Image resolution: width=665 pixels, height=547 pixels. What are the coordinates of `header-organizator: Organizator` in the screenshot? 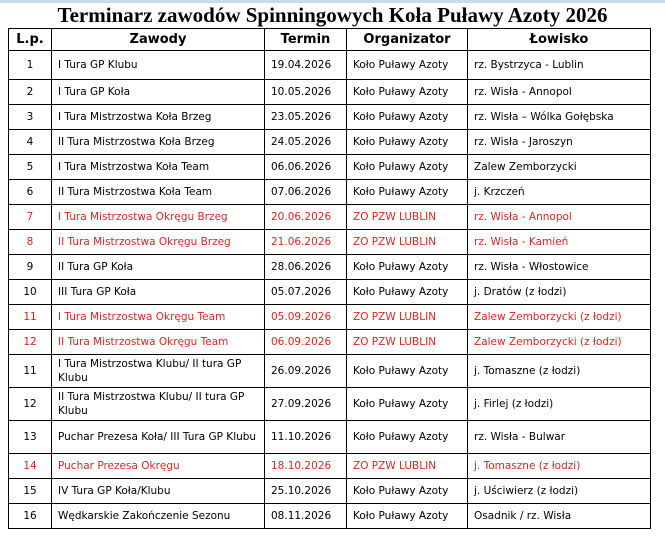 It's located at (407, 39).